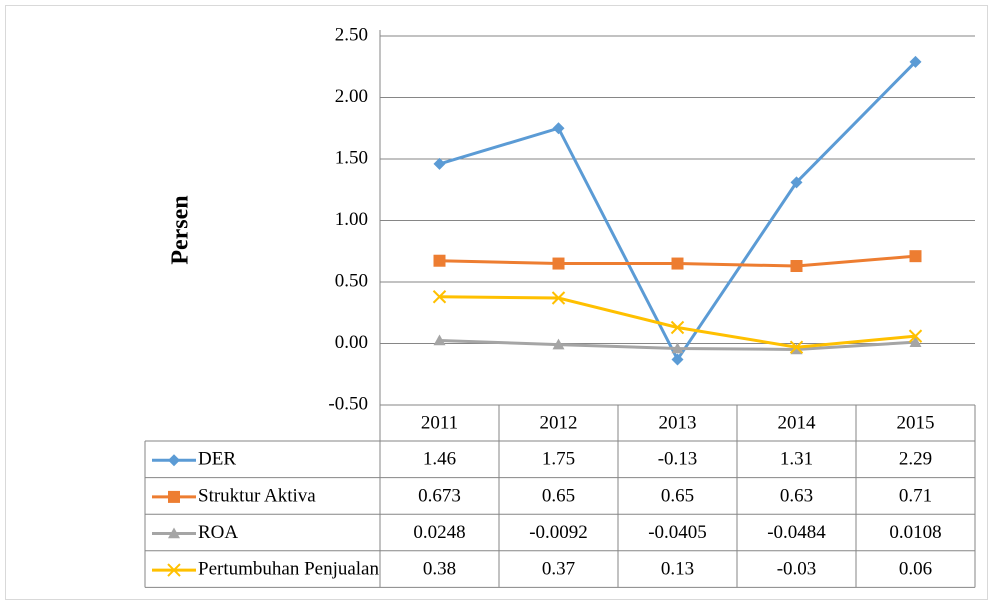 Image resolution: width=994 pixels, height=607 pixels. I want to click on table-value: 0.38, so click(439, 568).